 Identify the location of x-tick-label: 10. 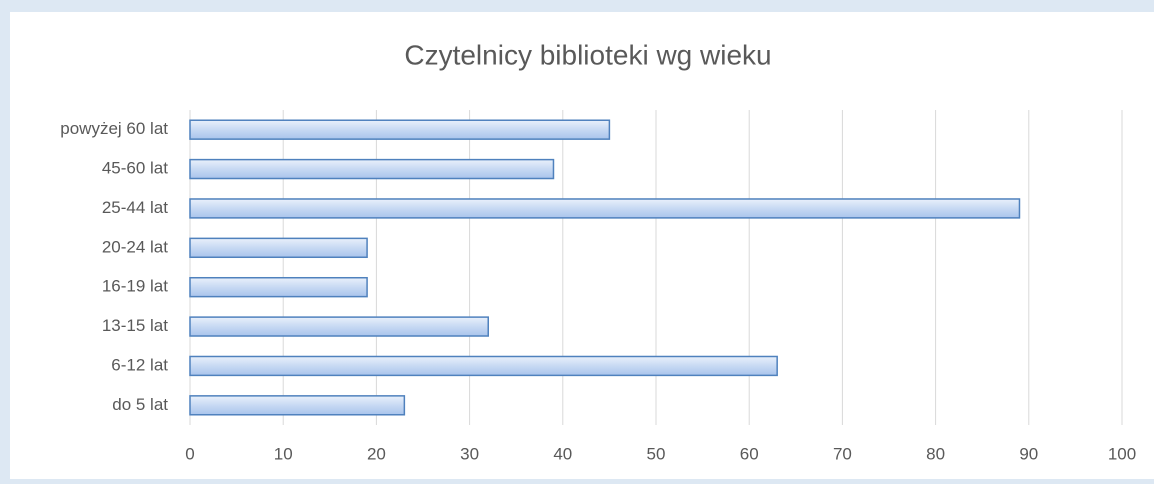
(283, 453).